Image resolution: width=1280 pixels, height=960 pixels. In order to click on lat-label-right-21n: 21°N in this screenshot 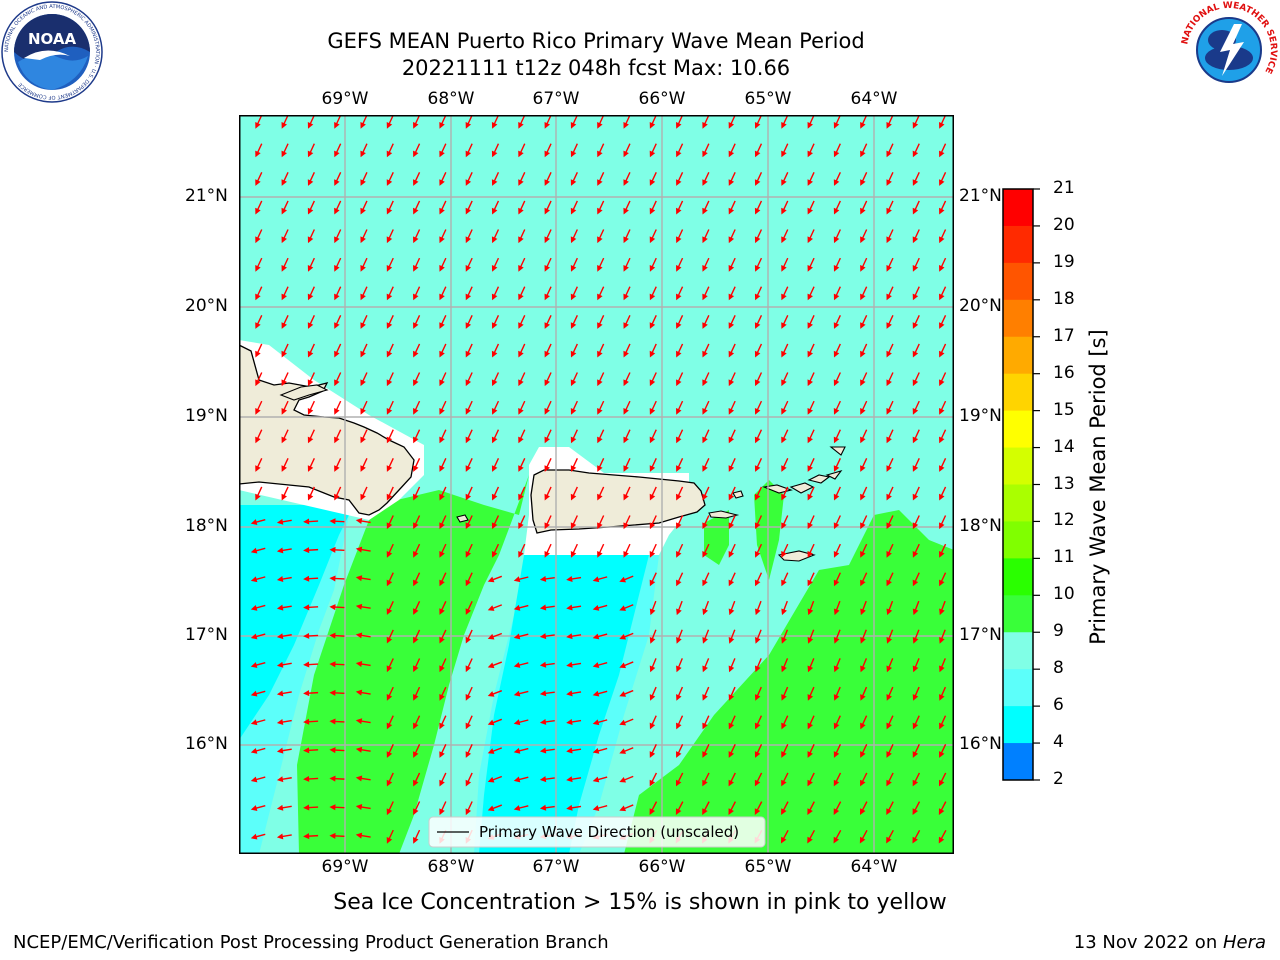, I will do `click(980, 196)`.